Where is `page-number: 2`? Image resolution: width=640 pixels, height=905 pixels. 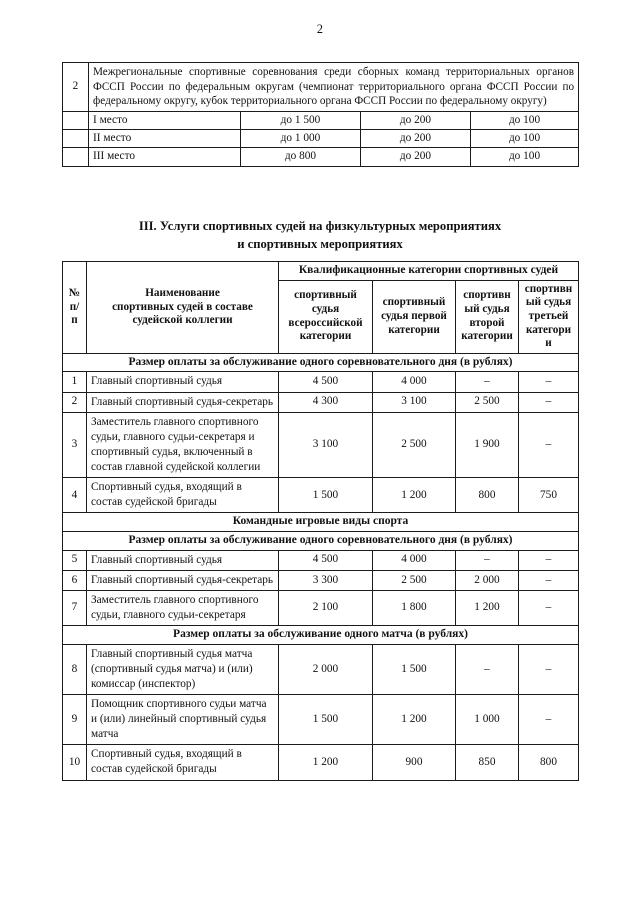
page-number: 2 is located at coordinates (320, 29).